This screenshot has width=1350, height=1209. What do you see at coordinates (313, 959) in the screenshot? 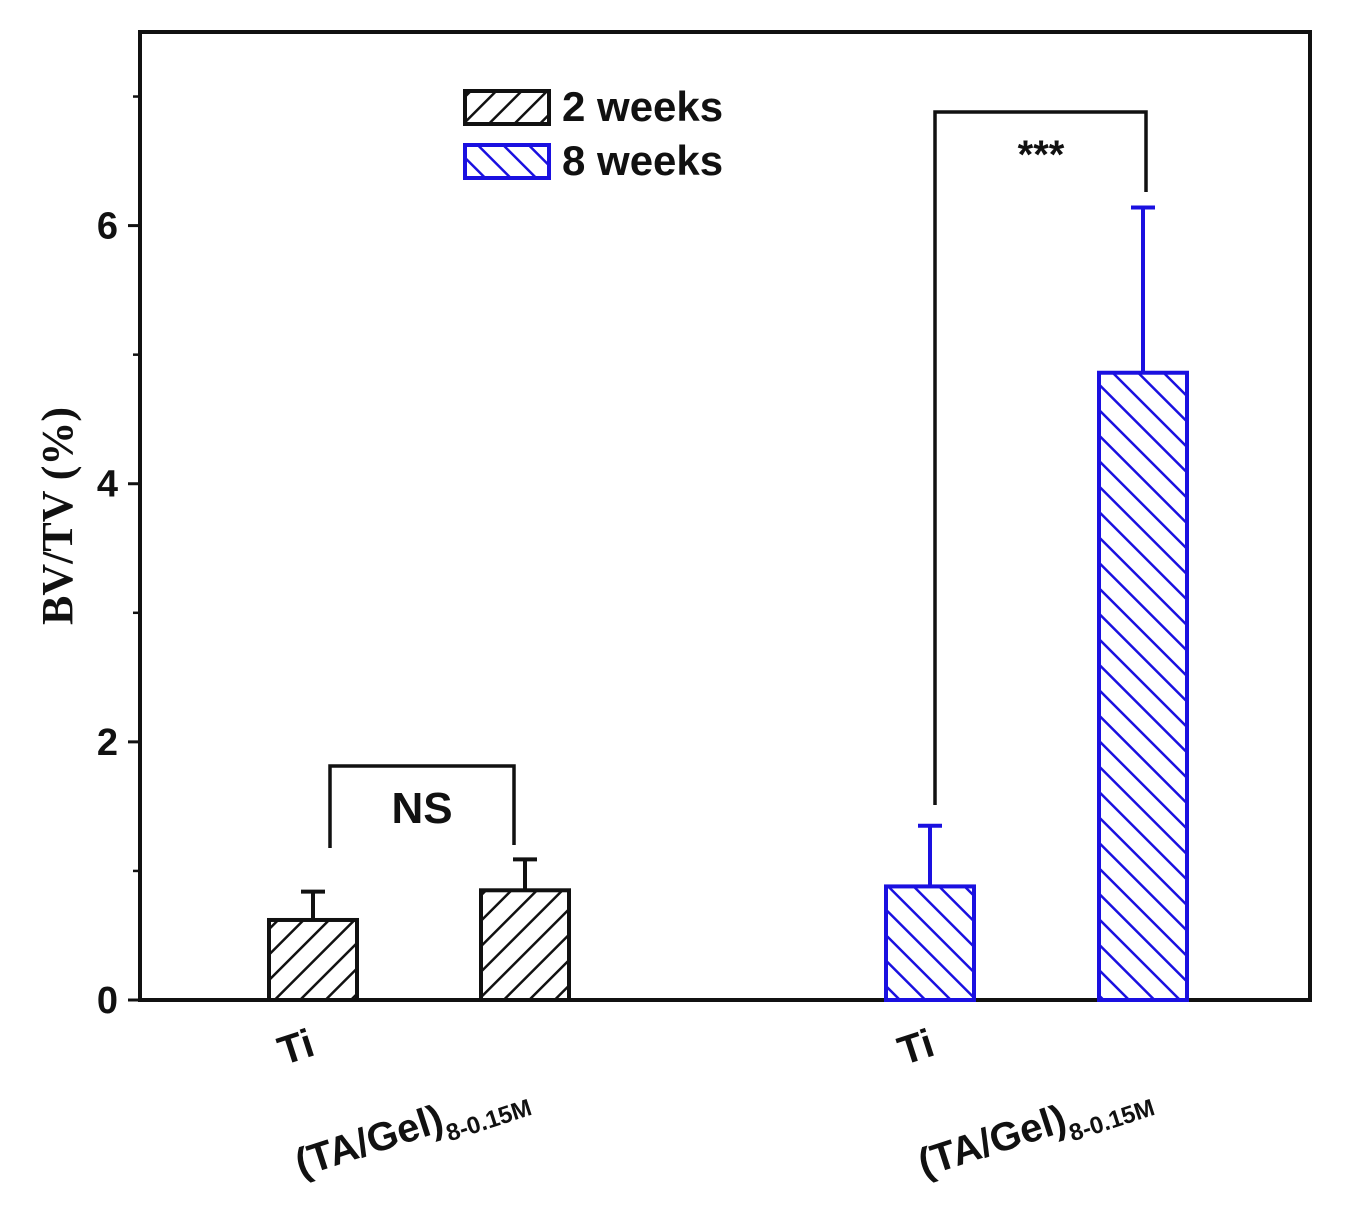
I see `bar-2w-ti` at bounding box center [313, 959].